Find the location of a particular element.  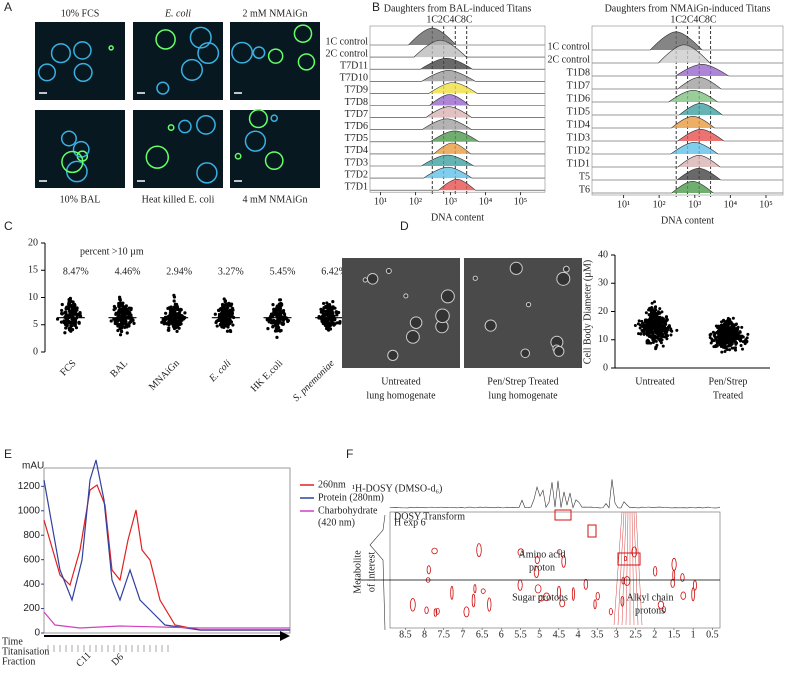

row-label: 1C control is located at coordinates (347, 41).